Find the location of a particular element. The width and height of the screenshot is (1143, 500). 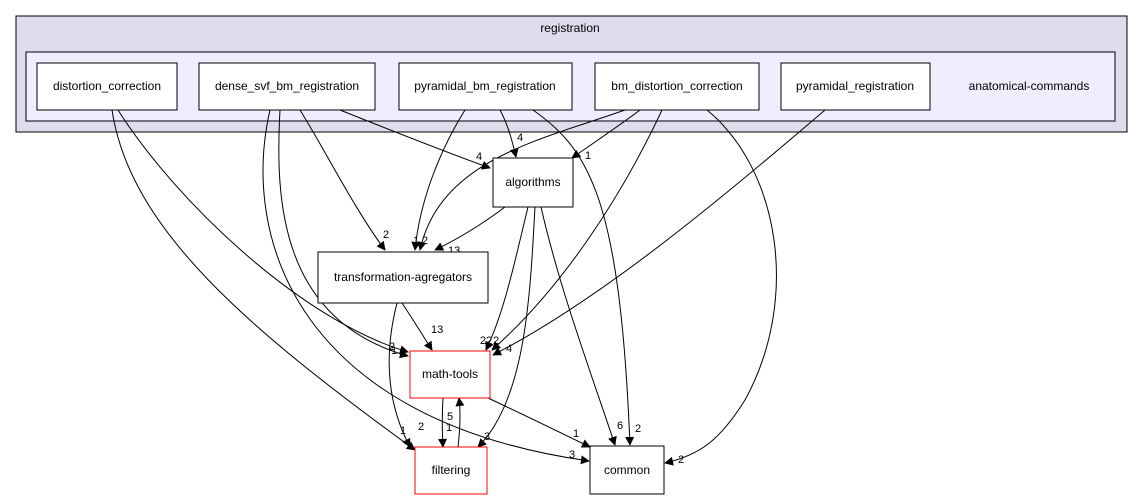

node-filtering: filtering is located at coordinates (451, 470).